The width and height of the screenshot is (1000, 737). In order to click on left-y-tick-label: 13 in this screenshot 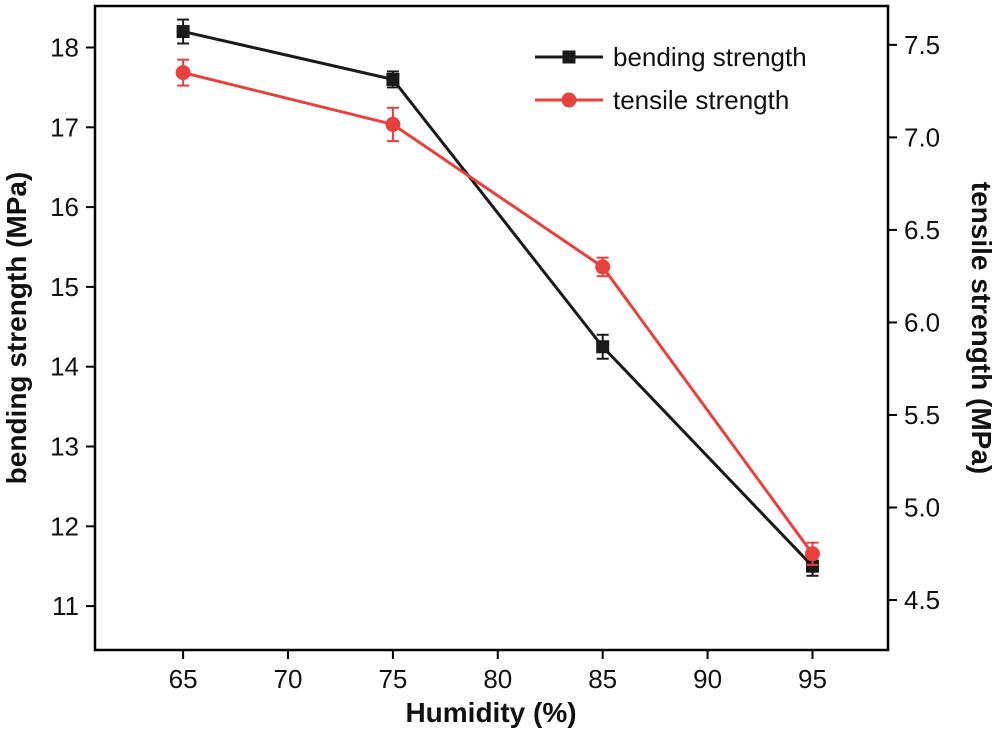, I will do `click(64, 447)`.